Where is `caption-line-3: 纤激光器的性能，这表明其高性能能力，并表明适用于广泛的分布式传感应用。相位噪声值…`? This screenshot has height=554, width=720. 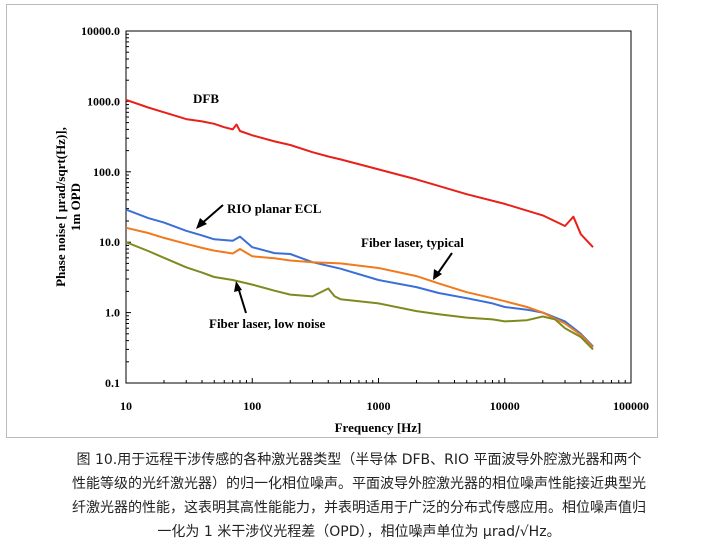 caption-line-3: 纤激光器的性能，这表明其高性能能力，并表明适用于广泛的分布式传感应用。相位噪声值… is located at coordinates (359, 508).